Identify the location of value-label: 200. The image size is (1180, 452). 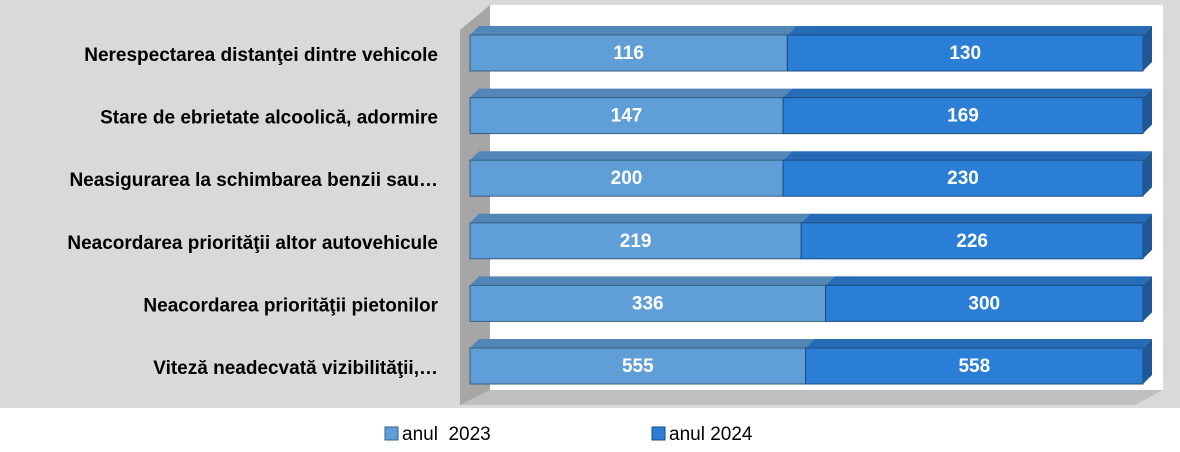
(627, 178).